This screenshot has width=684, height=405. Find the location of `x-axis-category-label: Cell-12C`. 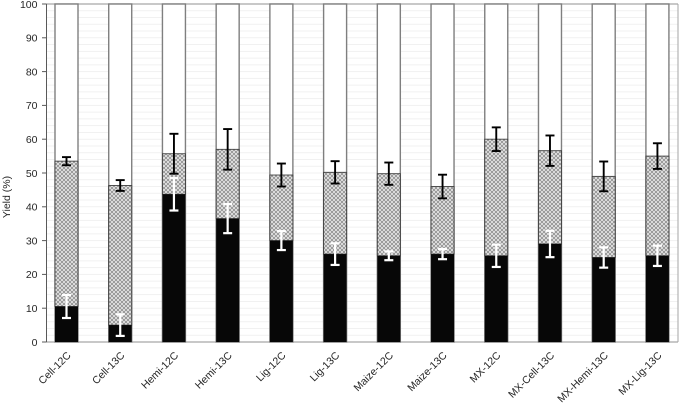

x-axis-category-label: Cell-12C is located at coordinates (55, 368).